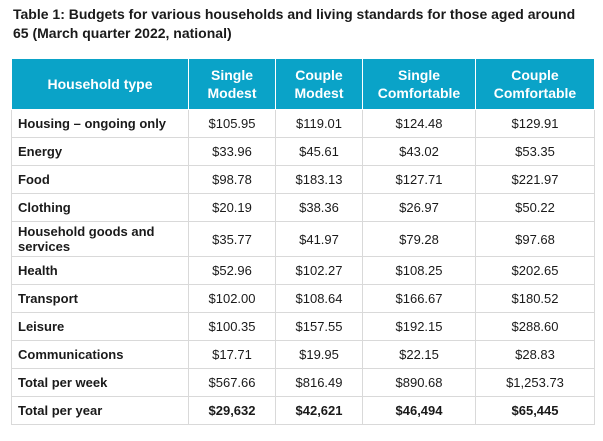  I want to click on cell-value: $33.96, so click(232, 151).